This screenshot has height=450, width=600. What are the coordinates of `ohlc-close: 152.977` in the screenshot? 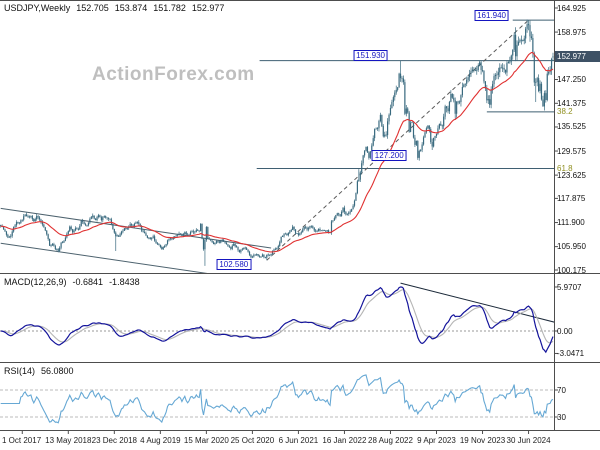 It's located at (208, 8).